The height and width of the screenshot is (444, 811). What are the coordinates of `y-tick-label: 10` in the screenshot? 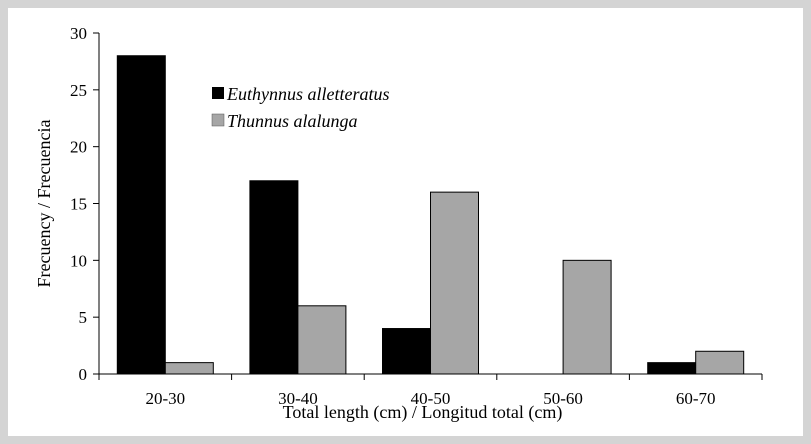 It's located at (78, 260).